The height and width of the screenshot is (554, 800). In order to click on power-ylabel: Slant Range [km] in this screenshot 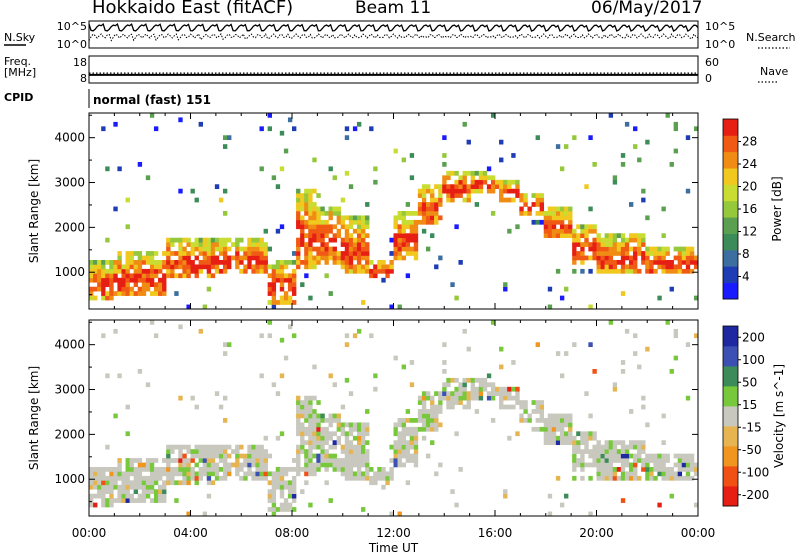, I will do `click(34, 211)`.